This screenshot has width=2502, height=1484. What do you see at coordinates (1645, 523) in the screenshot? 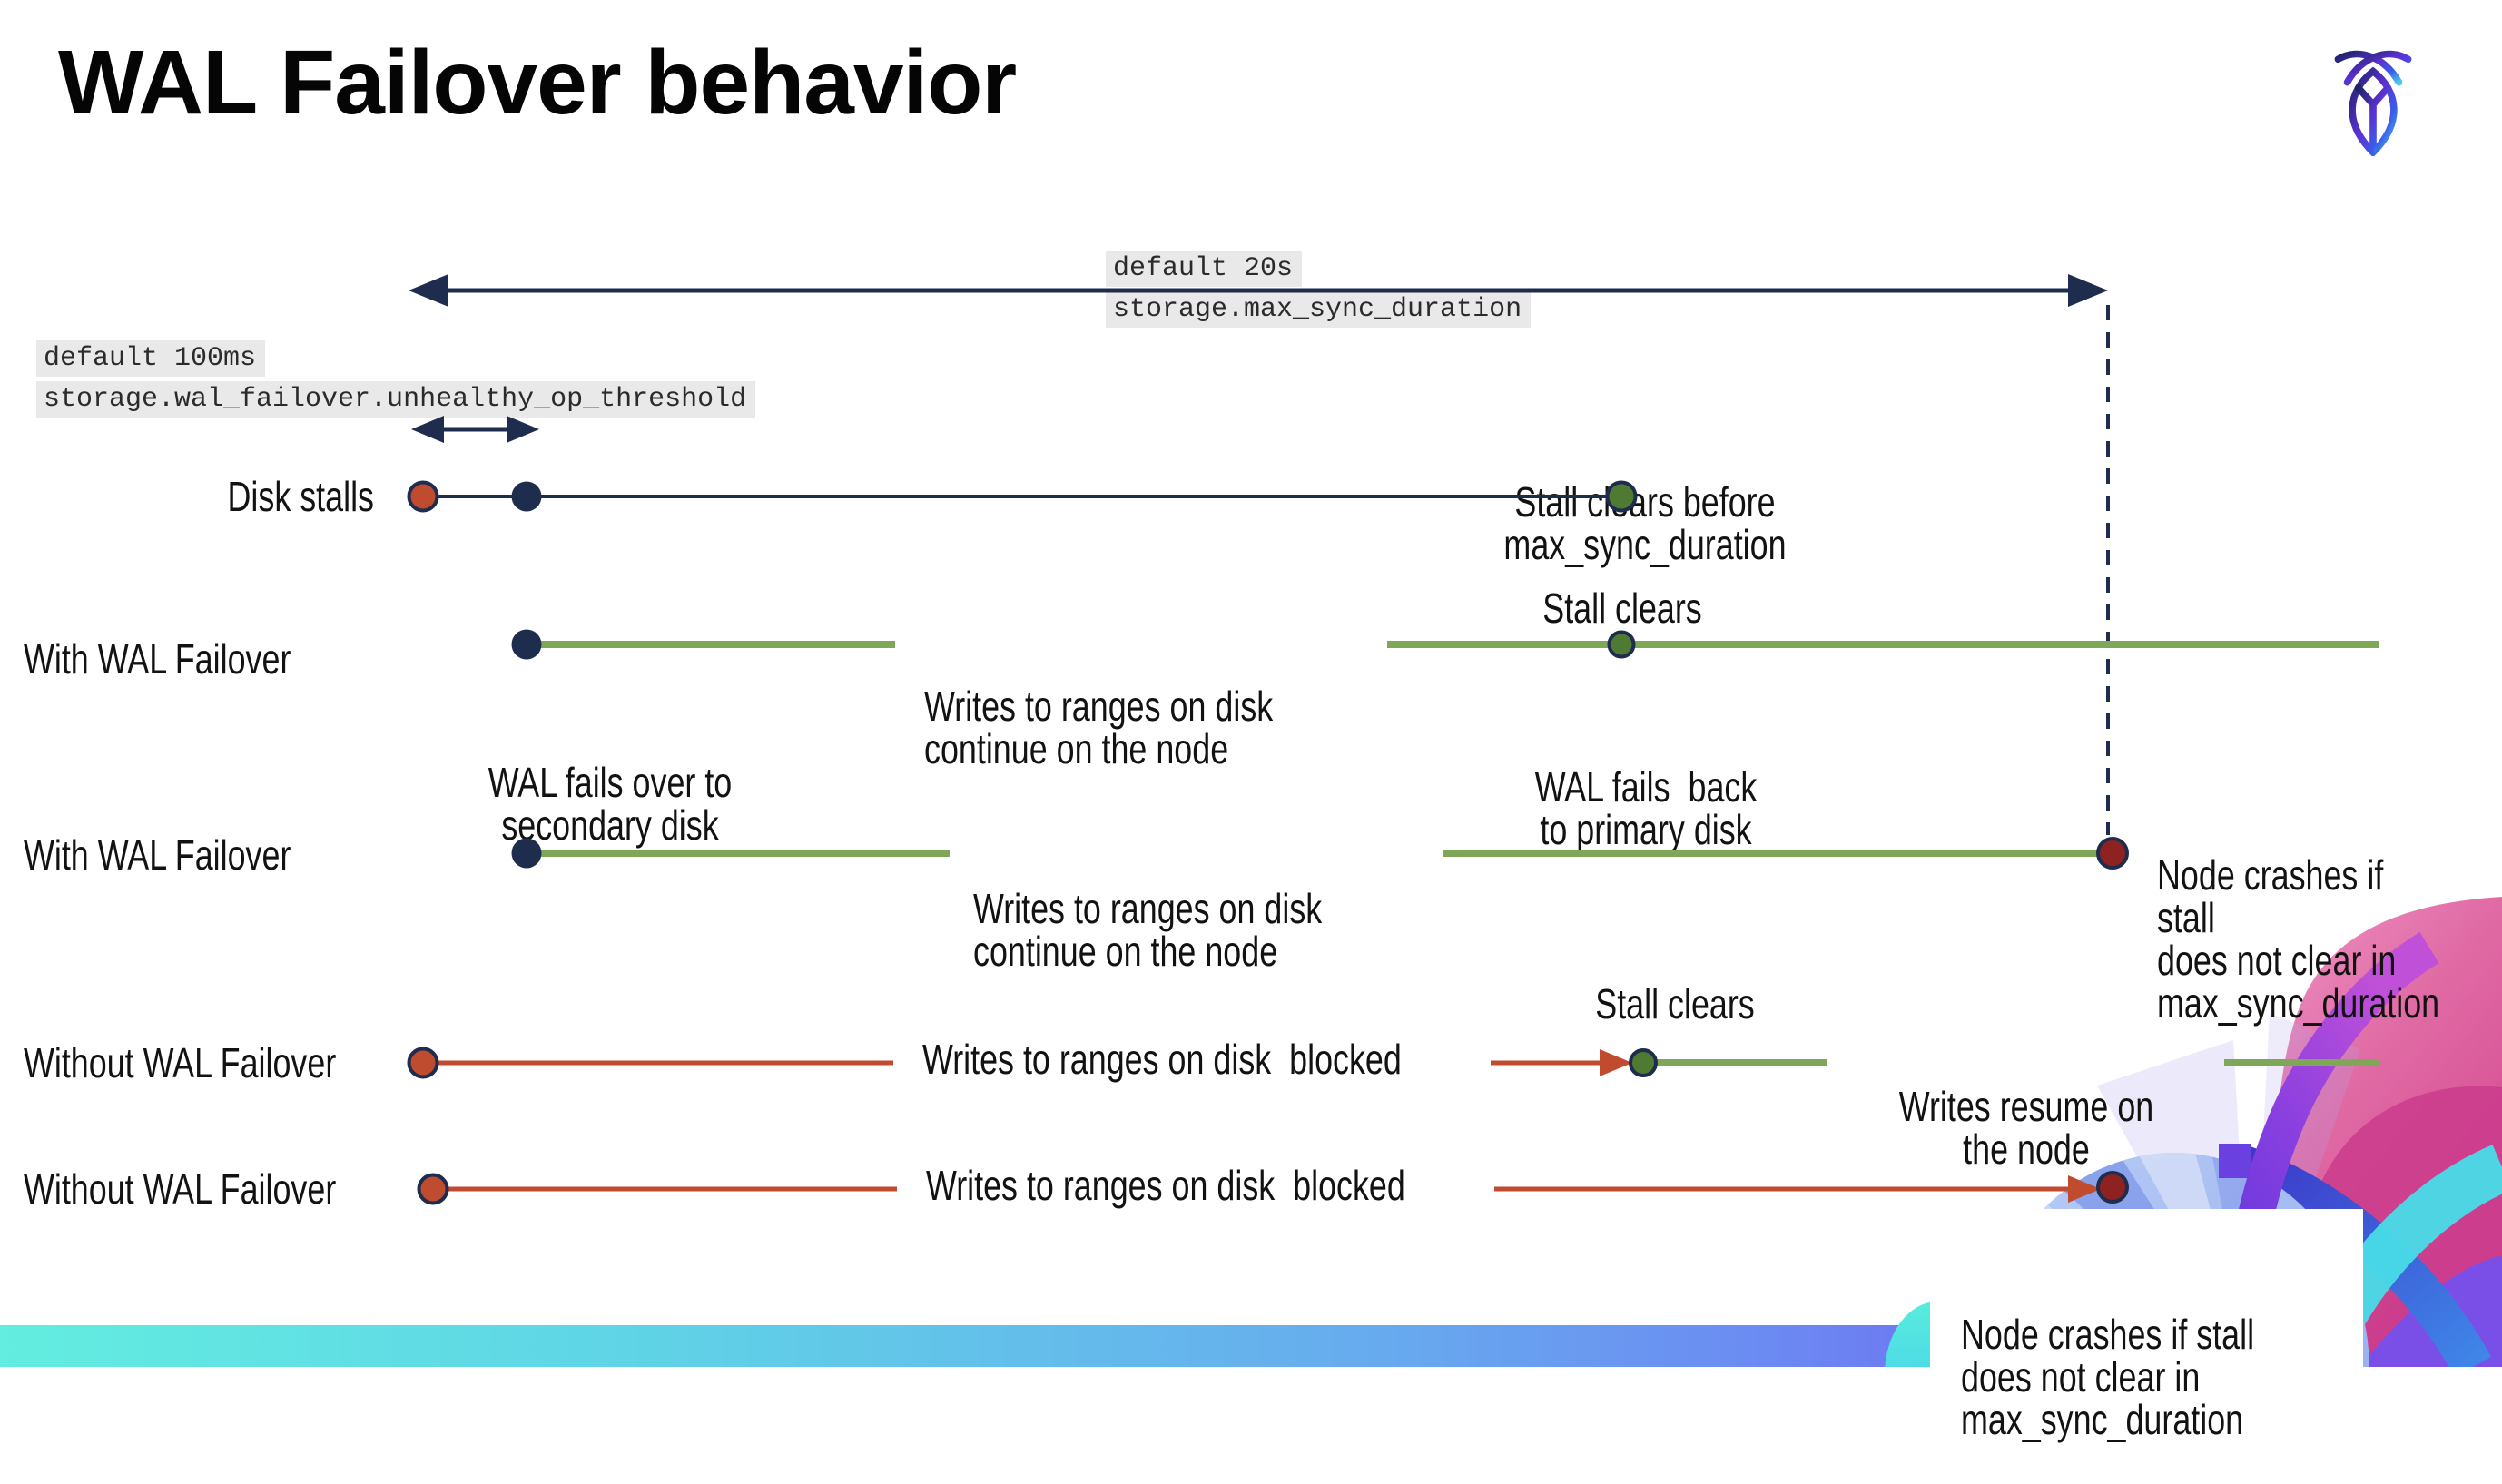
I see `note-stall-clears-before: Stall clears before max_sync_duration` at bounding box center [1645, 523].